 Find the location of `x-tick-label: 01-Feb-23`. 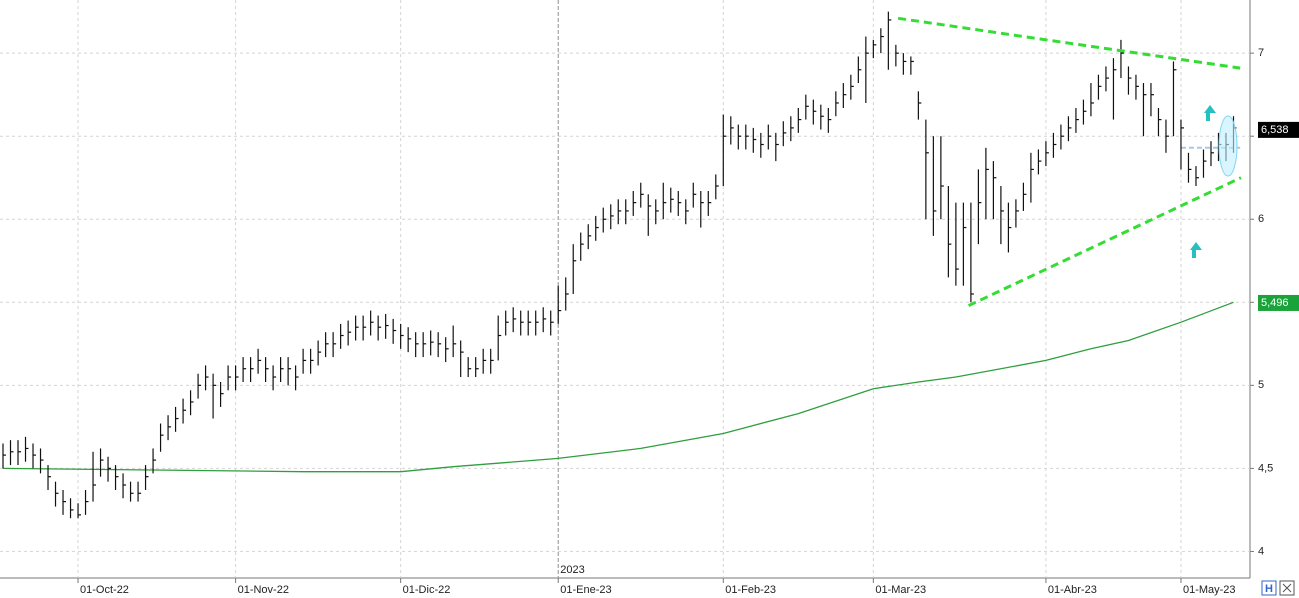

x-tick-label: 01-Feb-23 is located at coordinates (750, 590).